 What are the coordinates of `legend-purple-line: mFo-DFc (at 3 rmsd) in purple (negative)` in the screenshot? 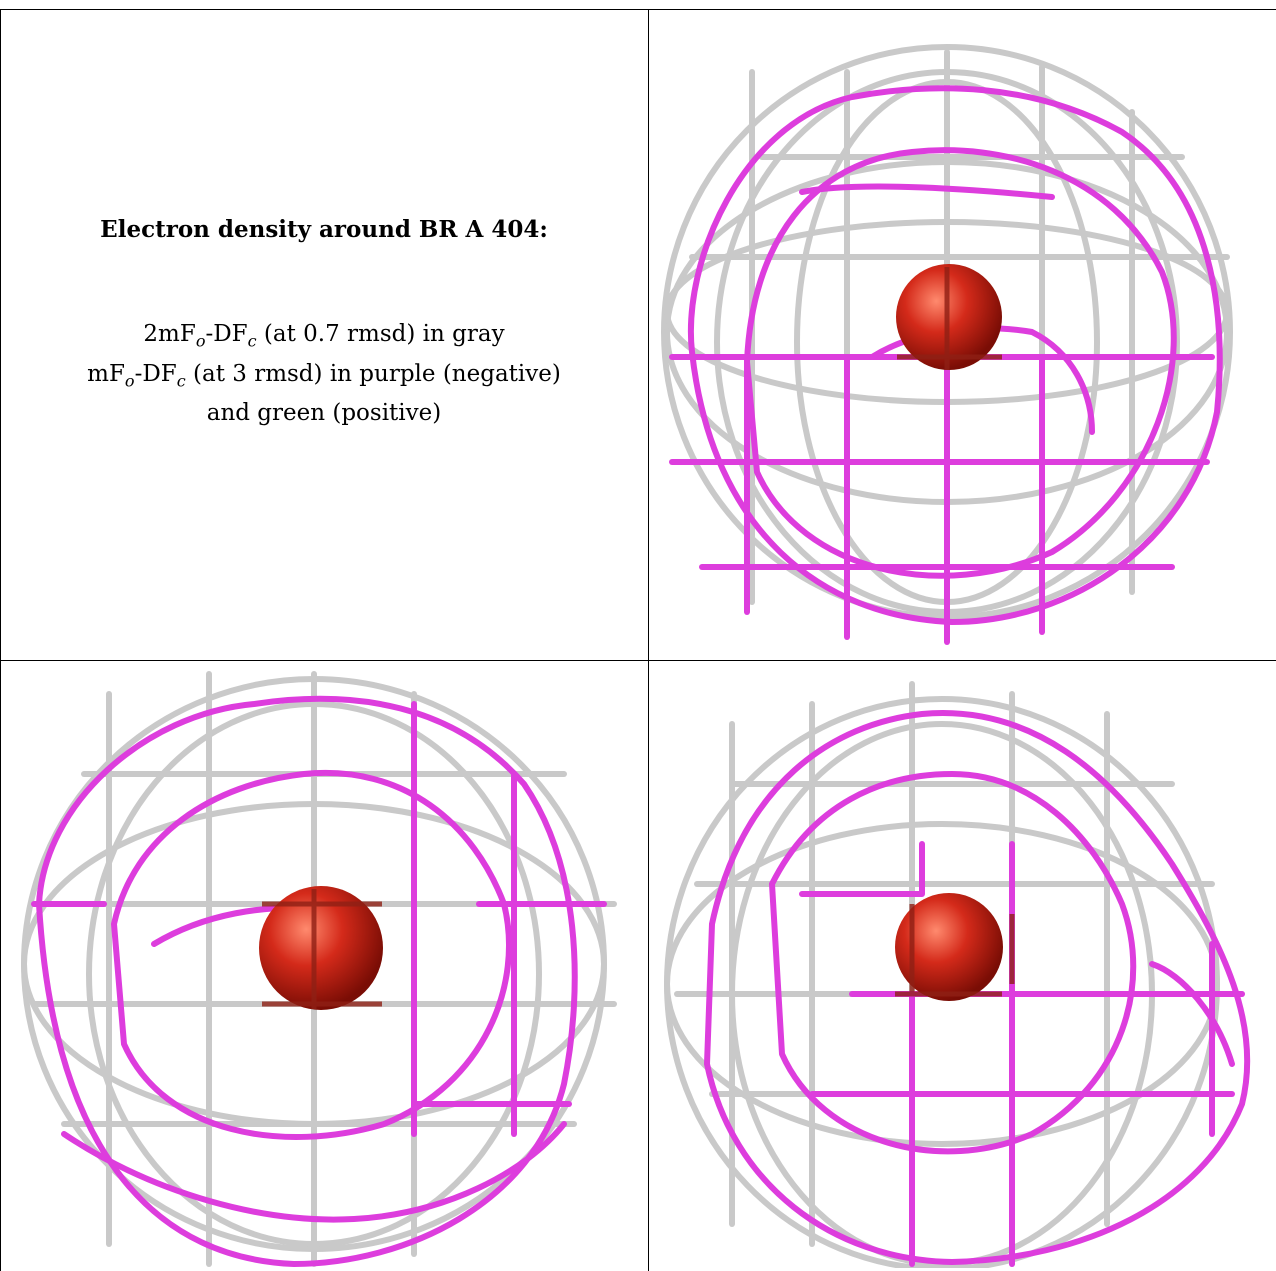 It's located at (324, 375).